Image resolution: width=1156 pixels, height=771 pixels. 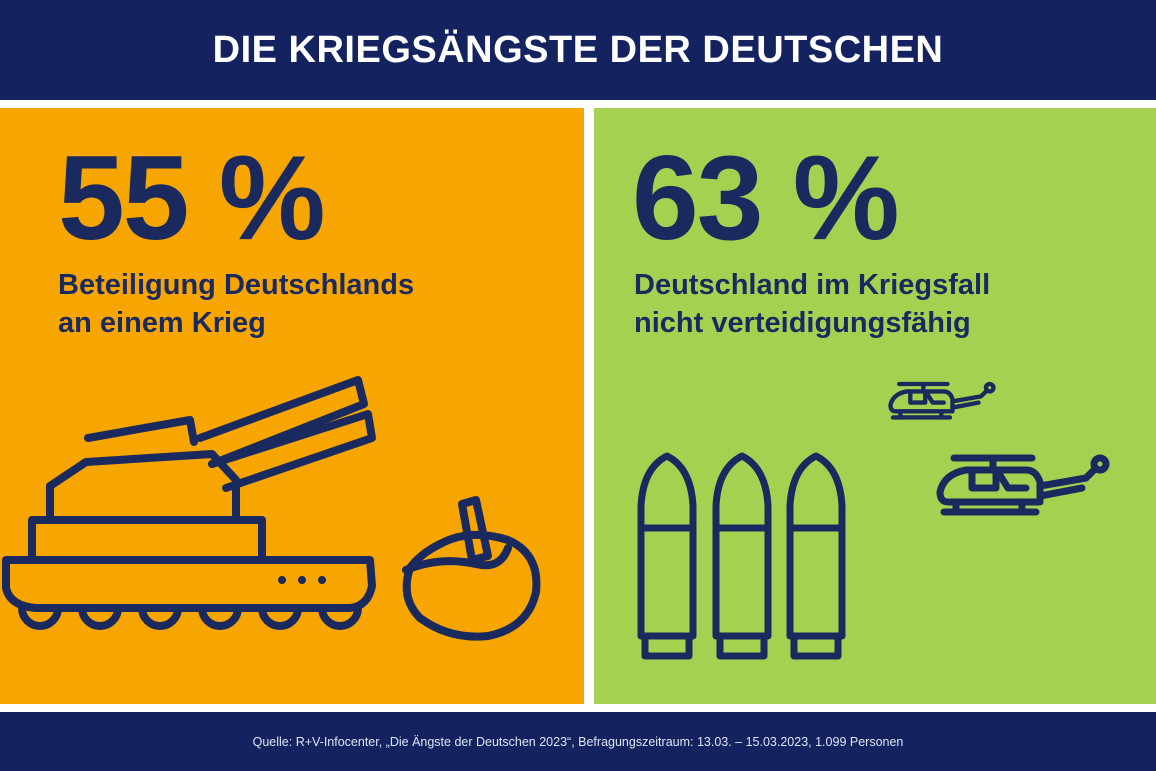 I want to click on stat-value: 63 %, so click(x=766, y=198).